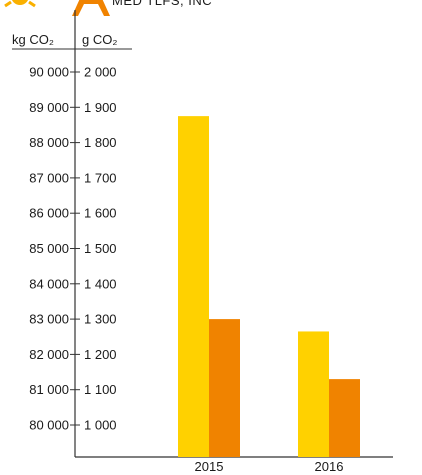 The height and width of the screenshot is (475, 422). What do you see at coordinates (33, 39) in the screenshot?
I see `left-axis-header: kg CO₂` at bounding box center [33, 39].